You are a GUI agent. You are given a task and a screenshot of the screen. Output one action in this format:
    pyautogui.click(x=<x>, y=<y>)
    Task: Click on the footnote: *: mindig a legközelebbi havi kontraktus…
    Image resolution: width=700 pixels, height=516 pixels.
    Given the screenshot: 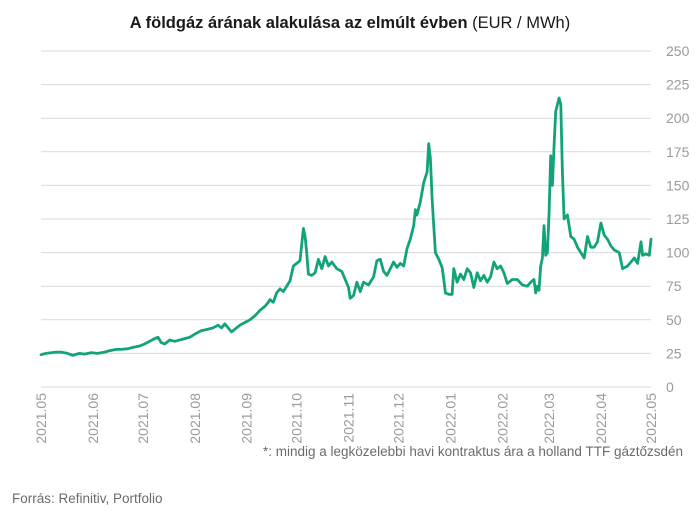 What is the action you would take?
    pyautogui.click(x=473, y=451)
    